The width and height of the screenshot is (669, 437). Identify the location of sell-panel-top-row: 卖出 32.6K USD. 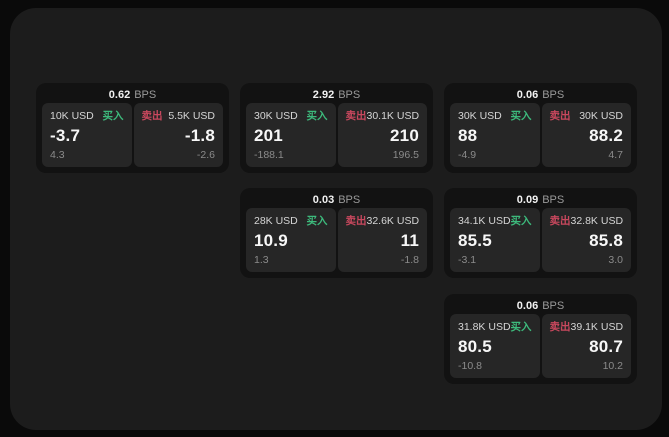
(383, 221).